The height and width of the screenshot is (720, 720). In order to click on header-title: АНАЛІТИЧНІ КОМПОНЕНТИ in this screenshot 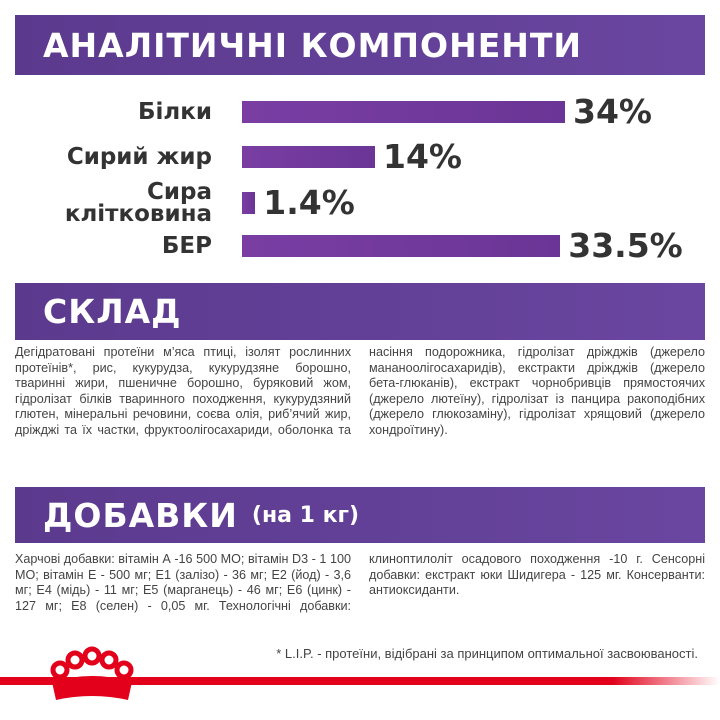, I will do `click(313, 45)`.